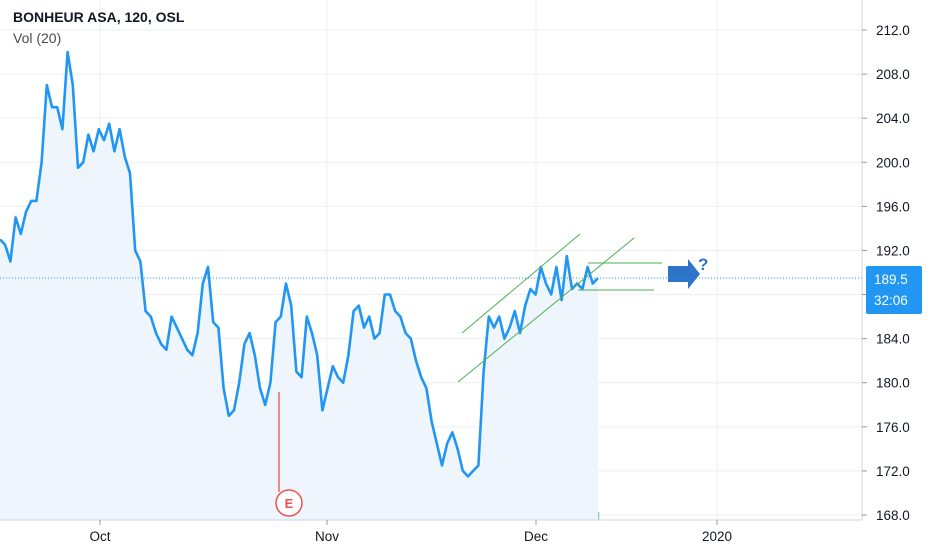 Image resolution: width=932 pixels, height=555 pixels. What do you see at coordinates (410, 532) in the screenshot?
I see `time-axis: Oct Nov Dec 2020` at bounding box center [410, 532].